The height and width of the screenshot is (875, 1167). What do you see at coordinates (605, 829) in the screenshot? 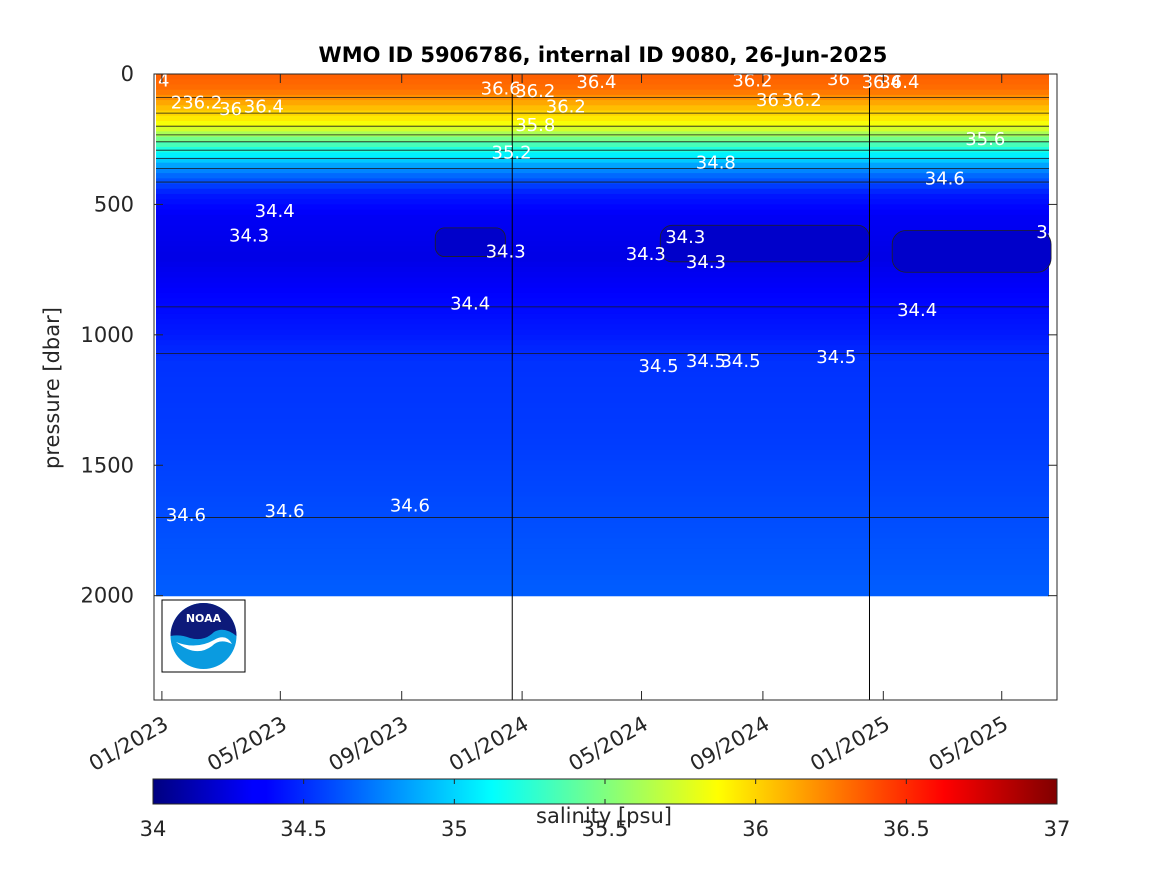
I see `colorbar-tick-label: 35.5` at bounding box center [605, 829].